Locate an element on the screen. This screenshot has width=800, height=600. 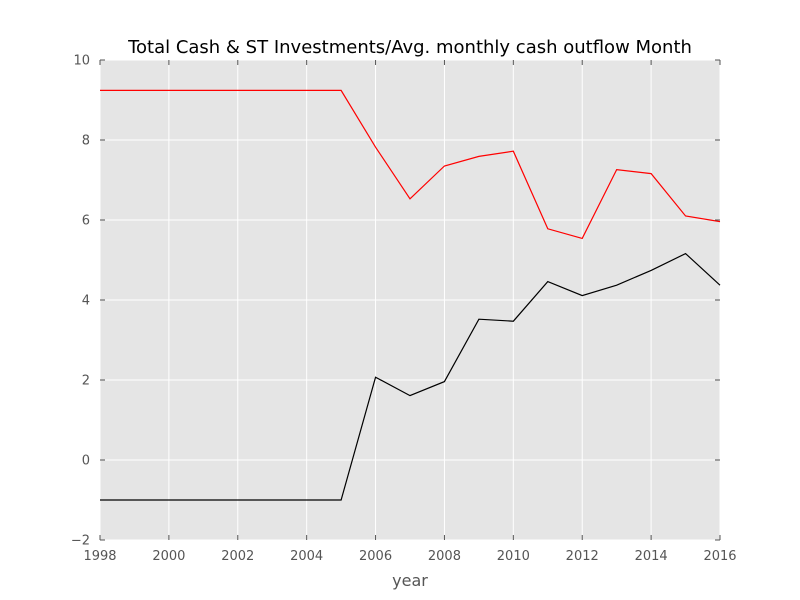
y-tick-label: 0 is located at coordinates (86, 461).